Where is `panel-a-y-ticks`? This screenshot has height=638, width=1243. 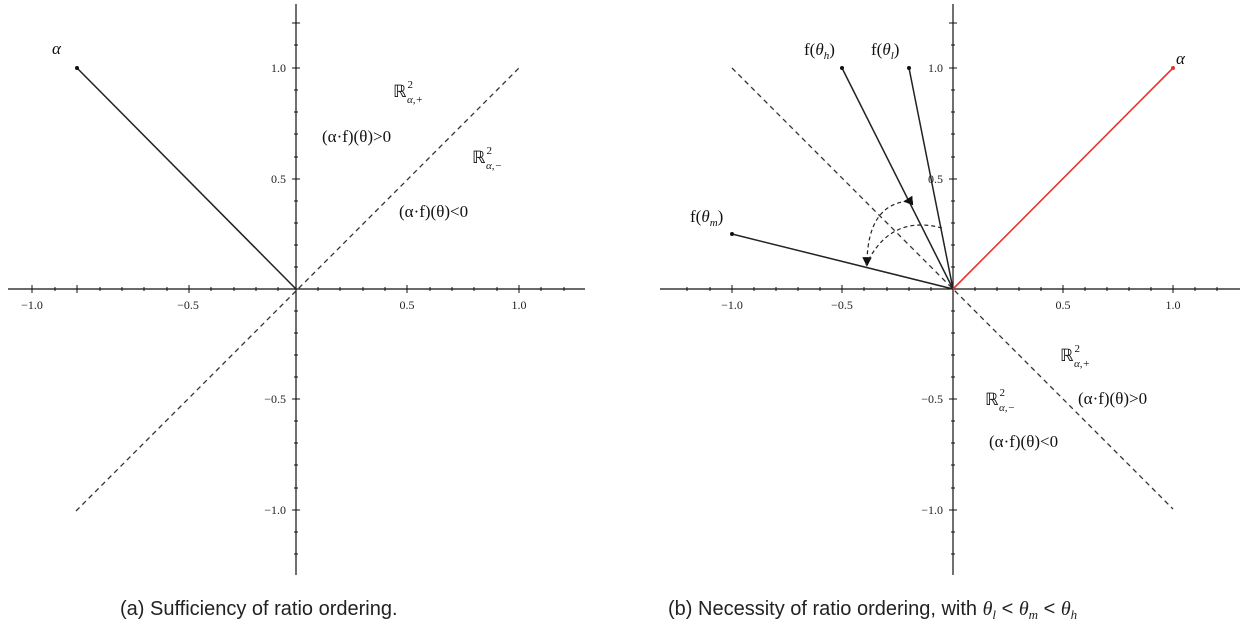
panel-a-y-ticks is located at coordinates (296, 288).